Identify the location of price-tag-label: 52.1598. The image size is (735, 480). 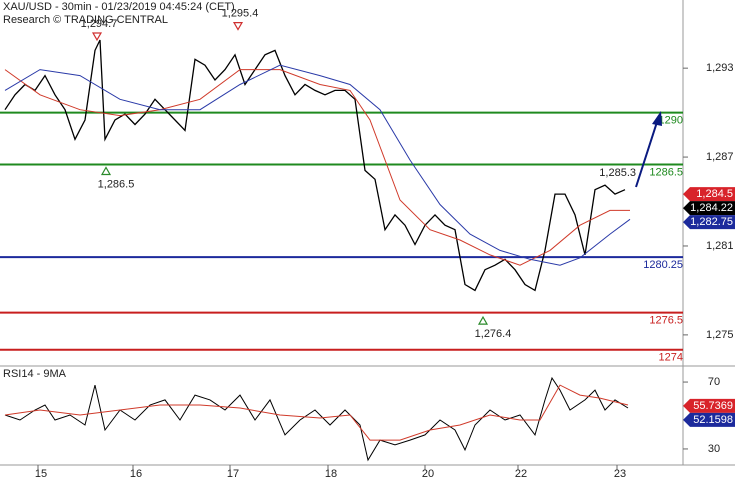
(713, 420).